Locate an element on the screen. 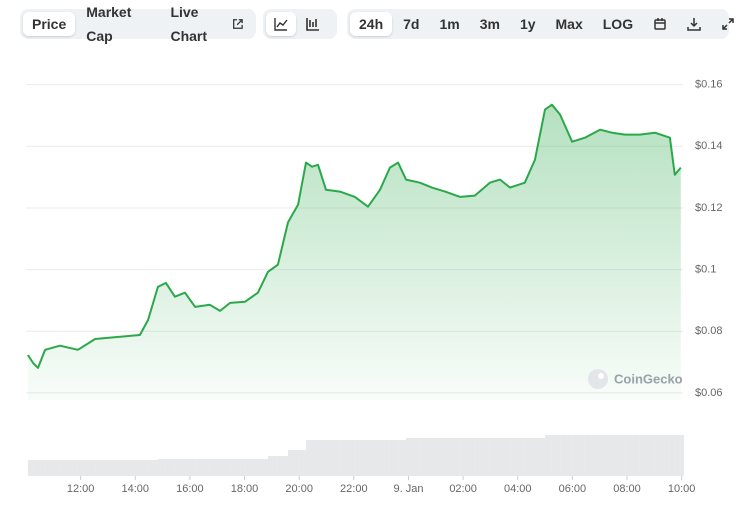 This screenshot has height=508, width=750. candle-button is located at coordinates (313, 24).